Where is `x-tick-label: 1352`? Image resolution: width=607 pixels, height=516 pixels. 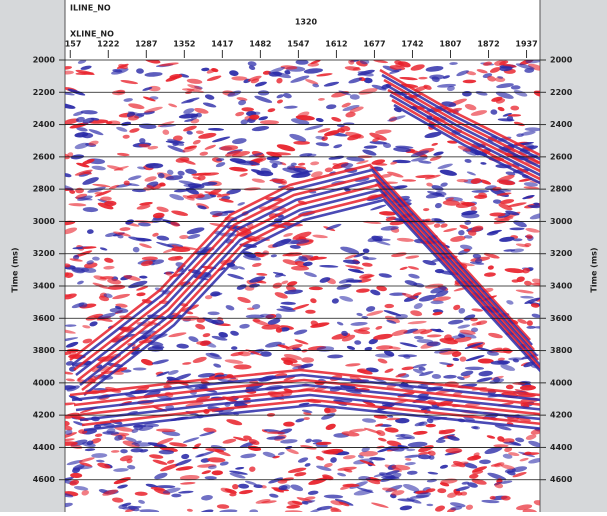 x-tick-label: 1352 is located at coordinates (184, 44).